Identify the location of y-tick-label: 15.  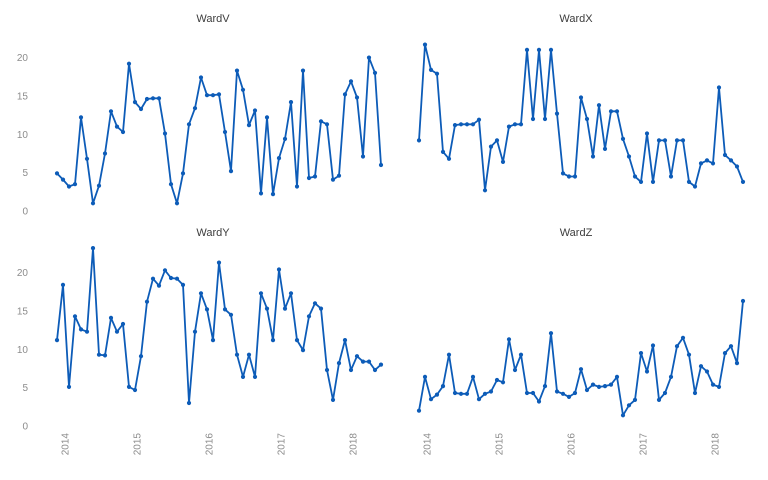
(23, 311).